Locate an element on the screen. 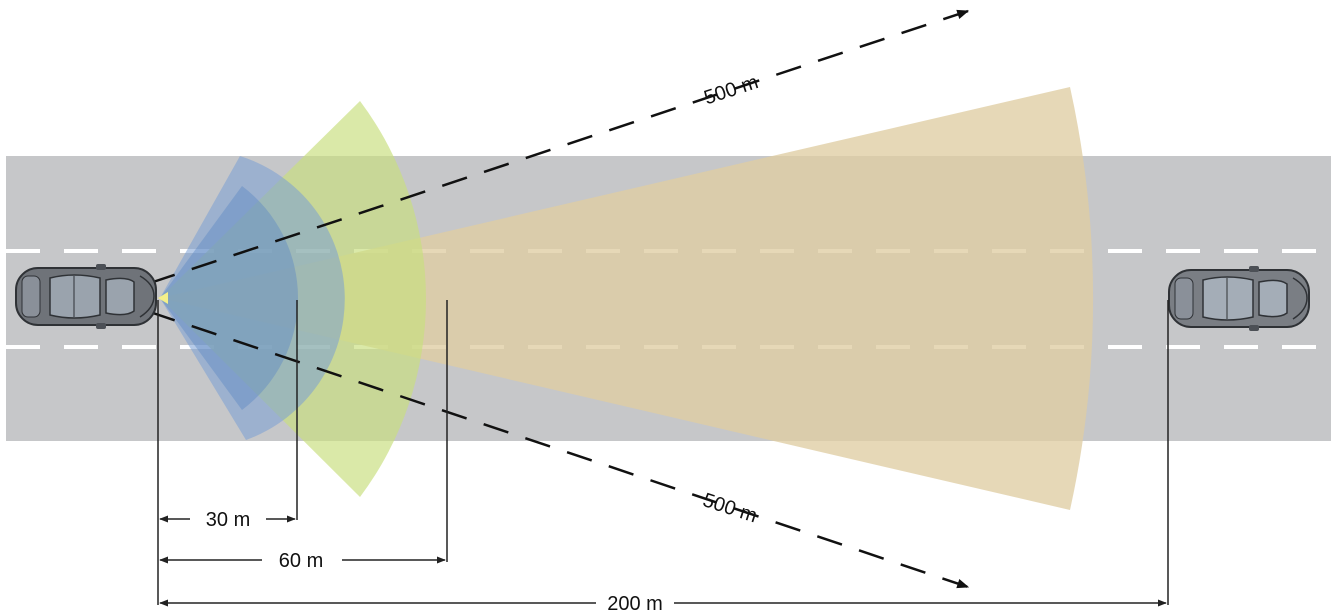  dim-label-60m: 60 m is located at coordinates (301, 561).